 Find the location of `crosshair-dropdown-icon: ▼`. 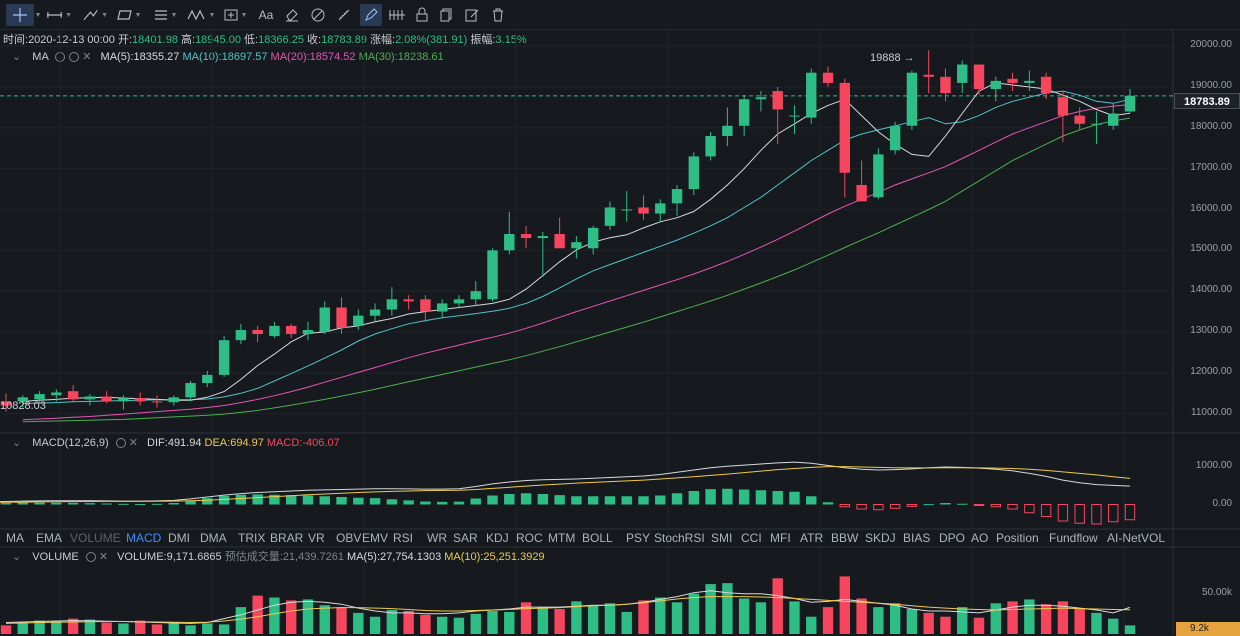

crosshair-dropdown-icon: ▼ is located at coordinates (38, 15).